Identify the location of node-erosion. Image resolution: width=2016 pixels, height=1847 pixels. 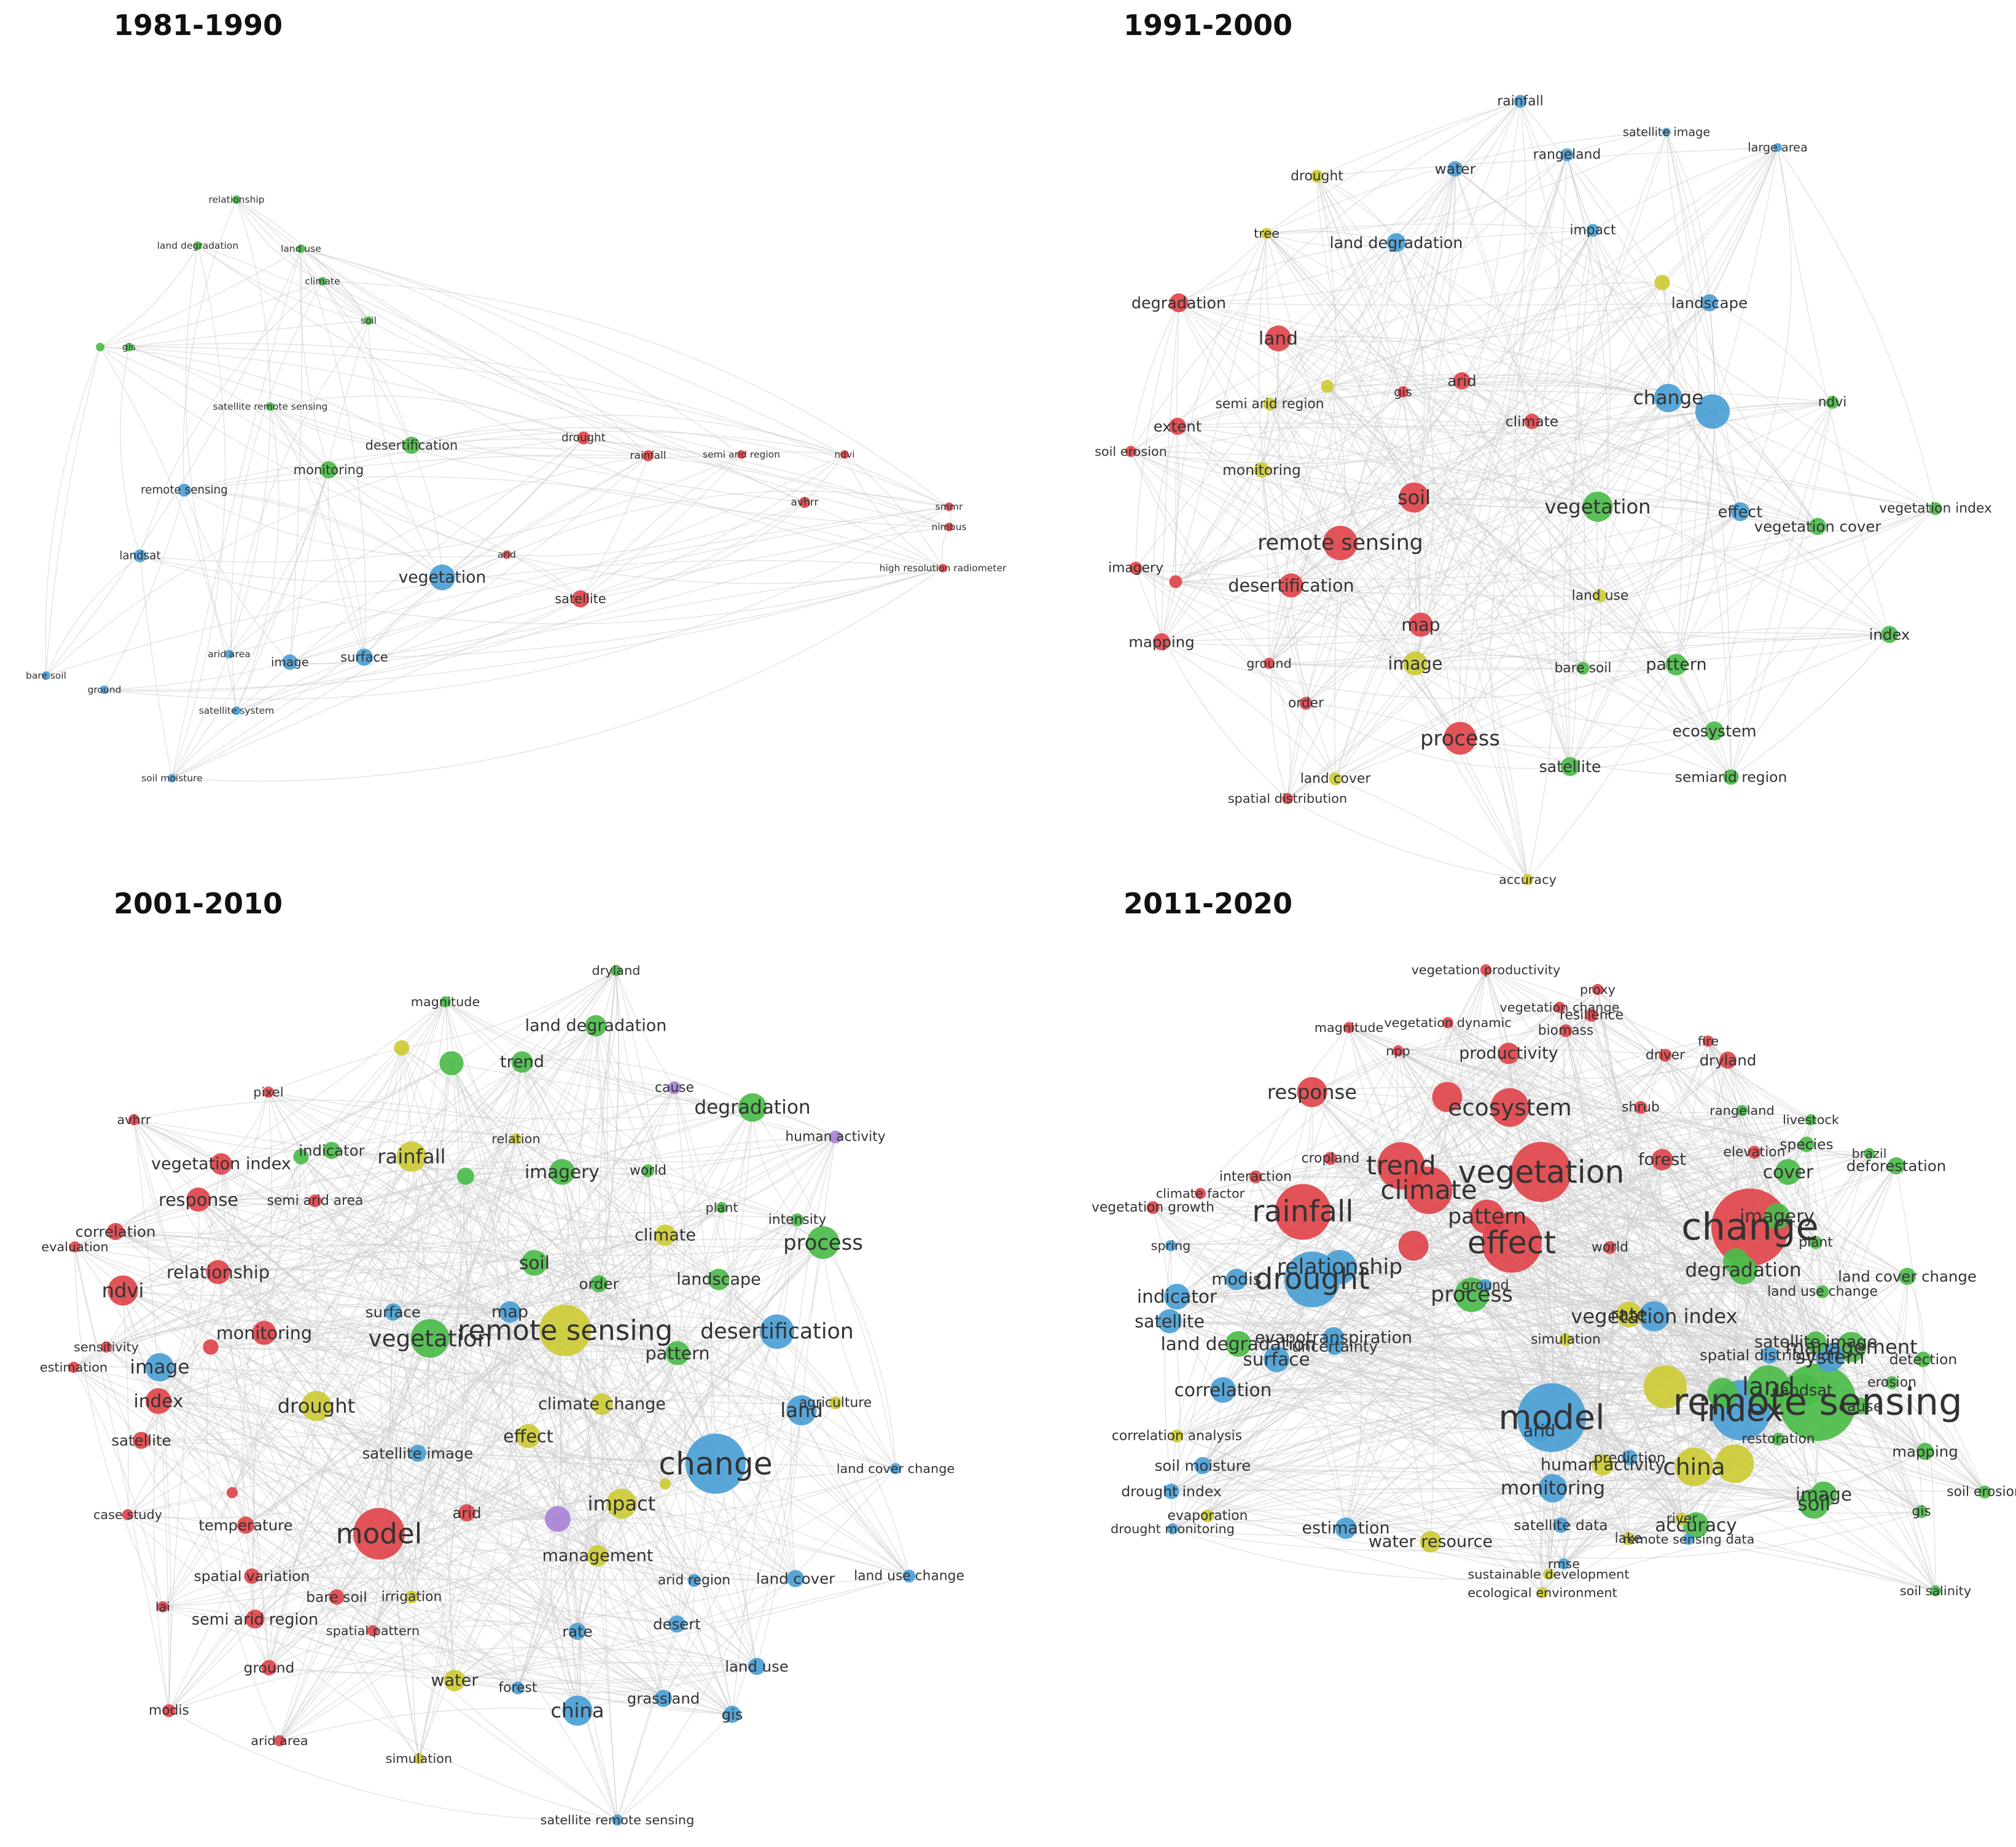
(1892, 1382).